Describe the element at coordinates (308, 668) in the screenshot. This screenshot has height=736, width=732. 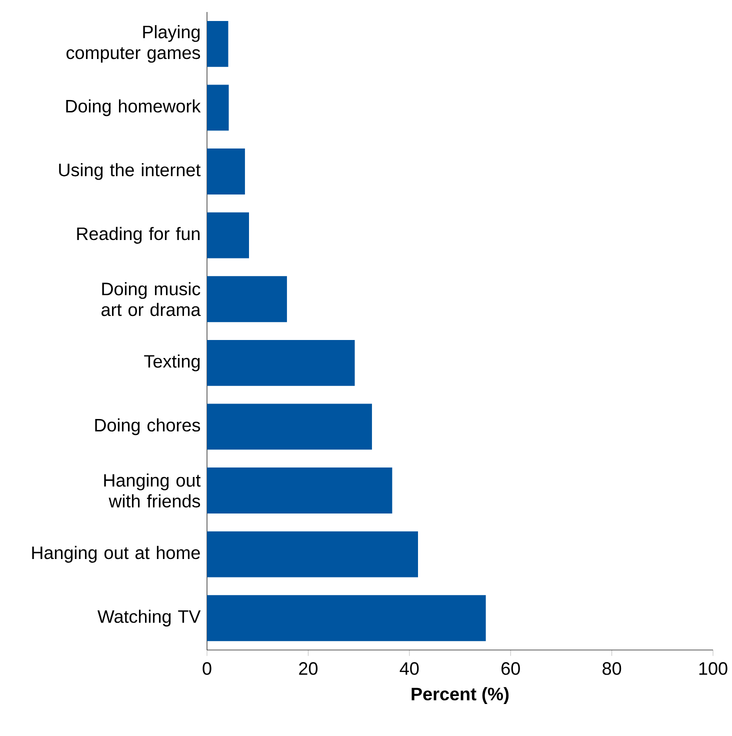
I see `x-tick-label: 20` at that location.